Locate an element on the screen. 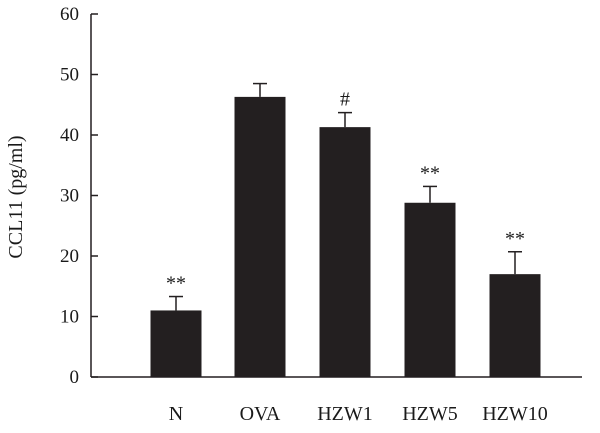 The height and width of the screenshot is (433, 600). y-tick-label: 60 is located at coordinates (69, 14).